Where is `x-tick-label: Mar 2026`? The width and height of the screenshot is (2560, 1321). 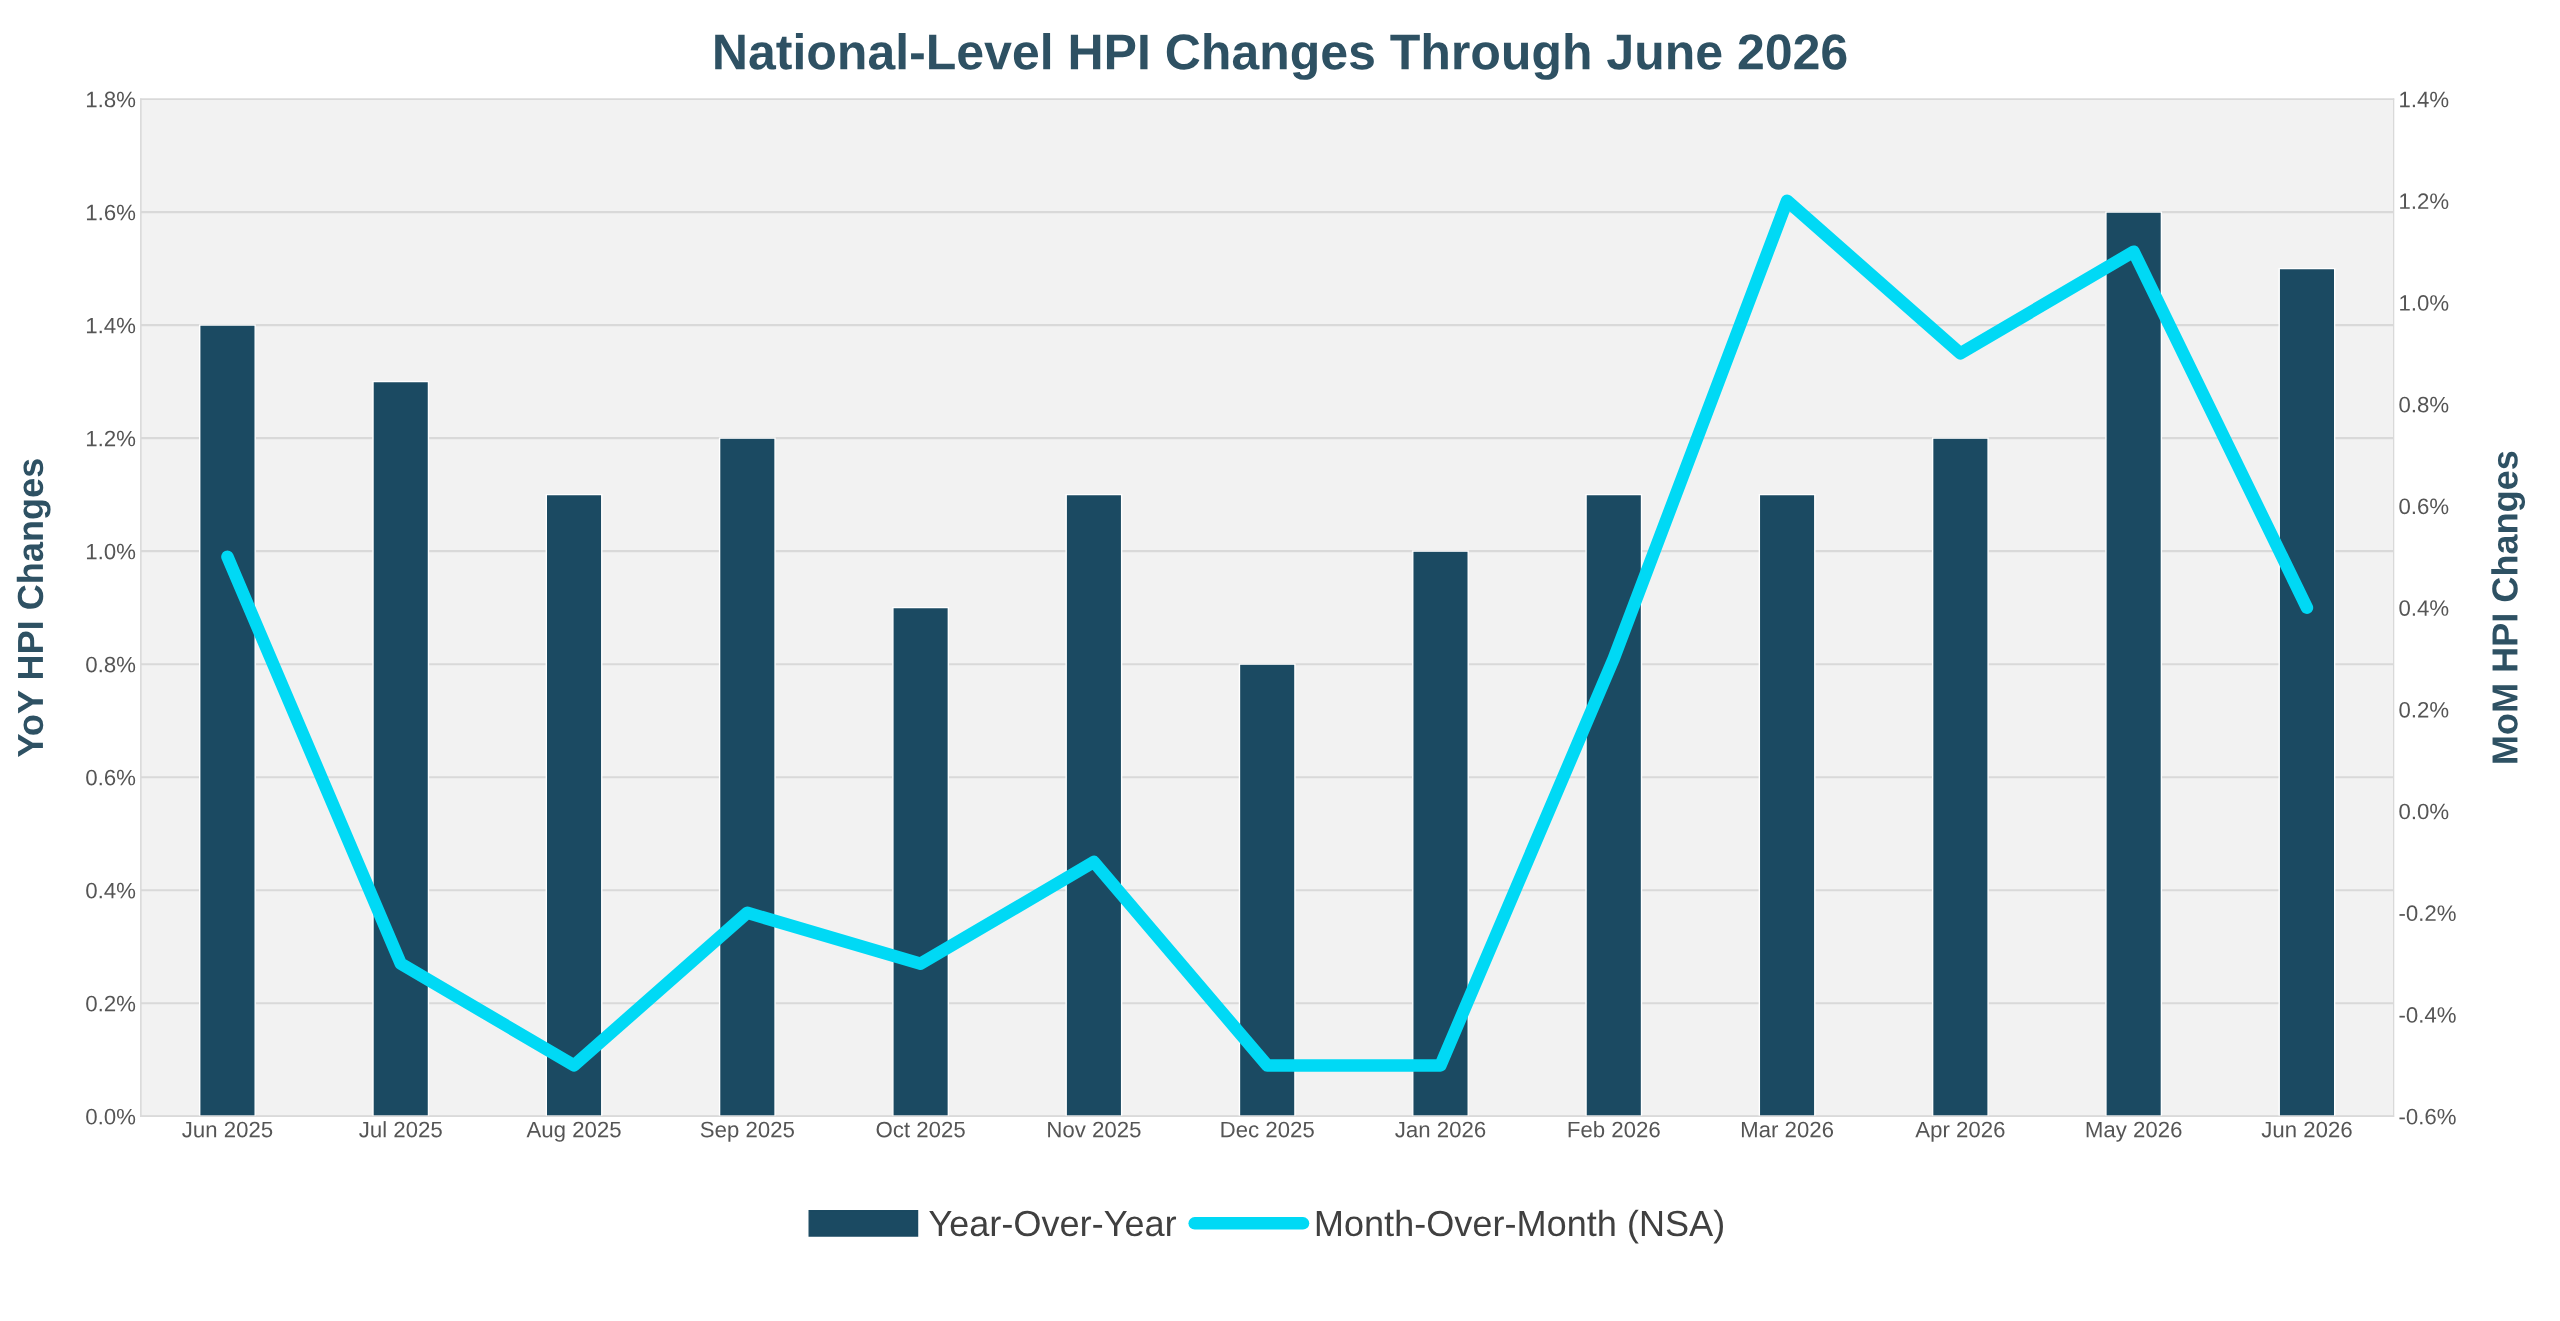 x-tick-label: Mar 2026 is located at coordinates (1787, 1129).